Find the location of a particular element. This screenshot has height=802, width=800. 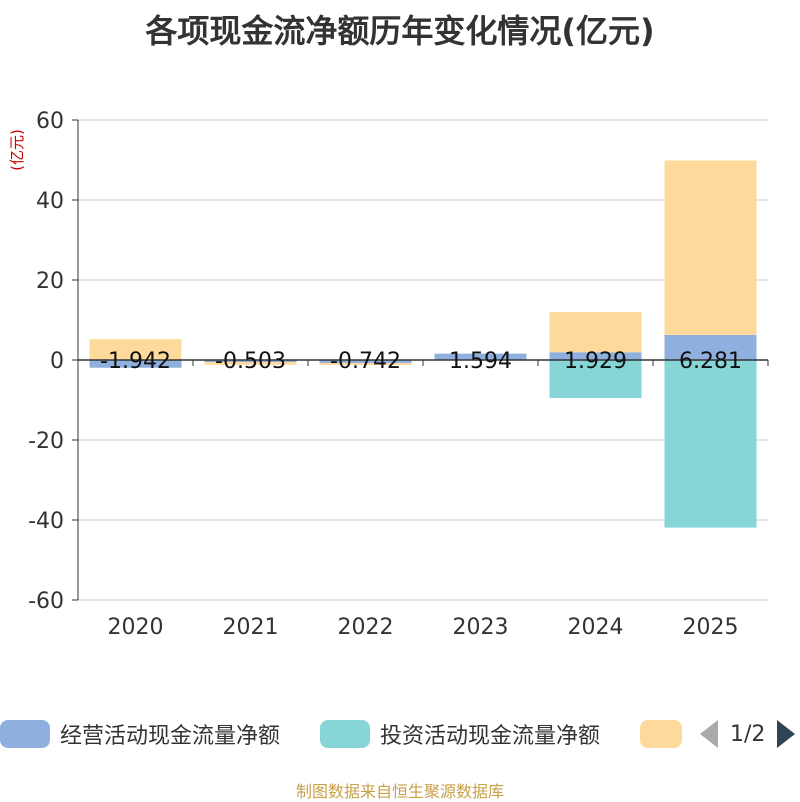

legend-item-investing: 投资活动现金流量净额 is located at coordinates (460, 734).